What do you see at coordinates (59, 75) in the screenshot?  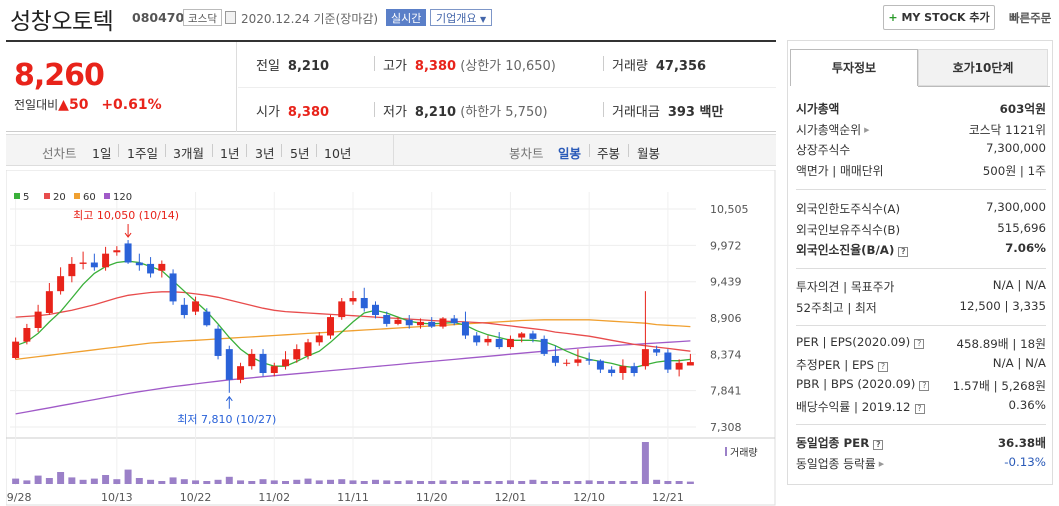 I see `current-price: 8,260` at bounding box center [59, 75].